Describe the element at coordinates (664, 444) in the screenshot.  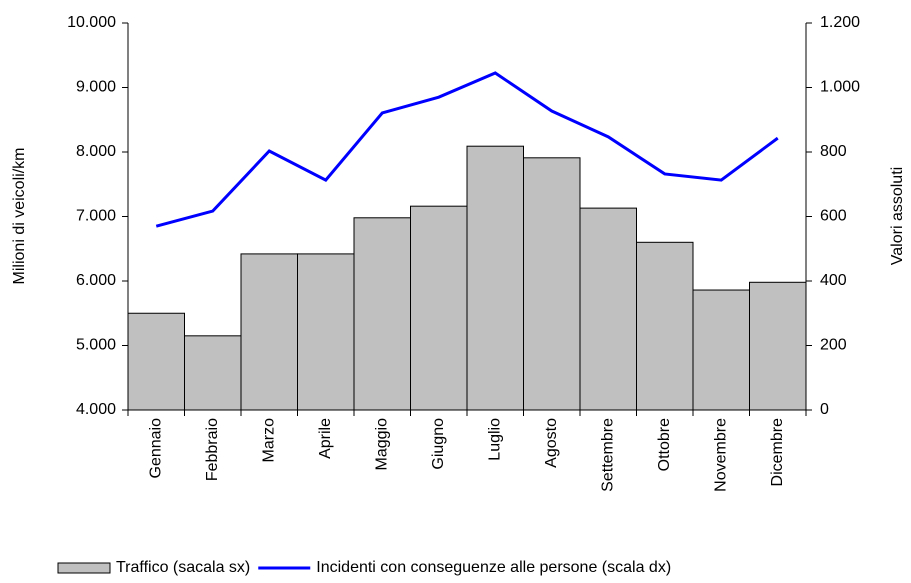
I see `x-tick-label: Ottobre` at that location.